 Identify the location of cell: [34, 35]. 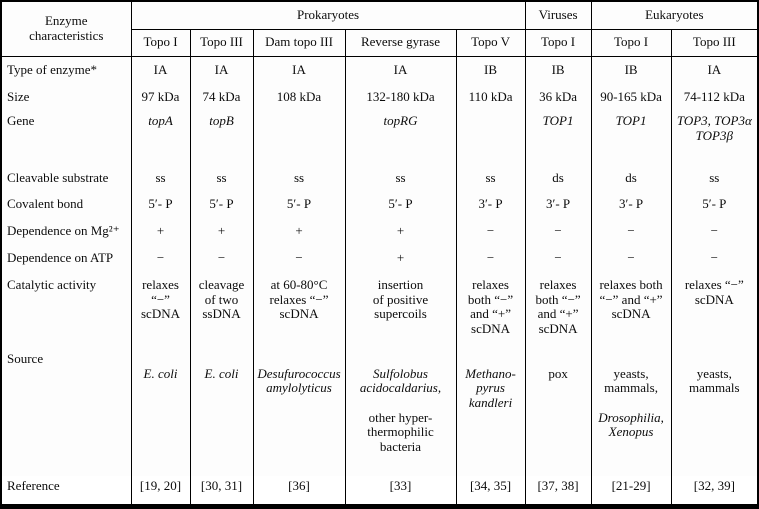
(490, 488).